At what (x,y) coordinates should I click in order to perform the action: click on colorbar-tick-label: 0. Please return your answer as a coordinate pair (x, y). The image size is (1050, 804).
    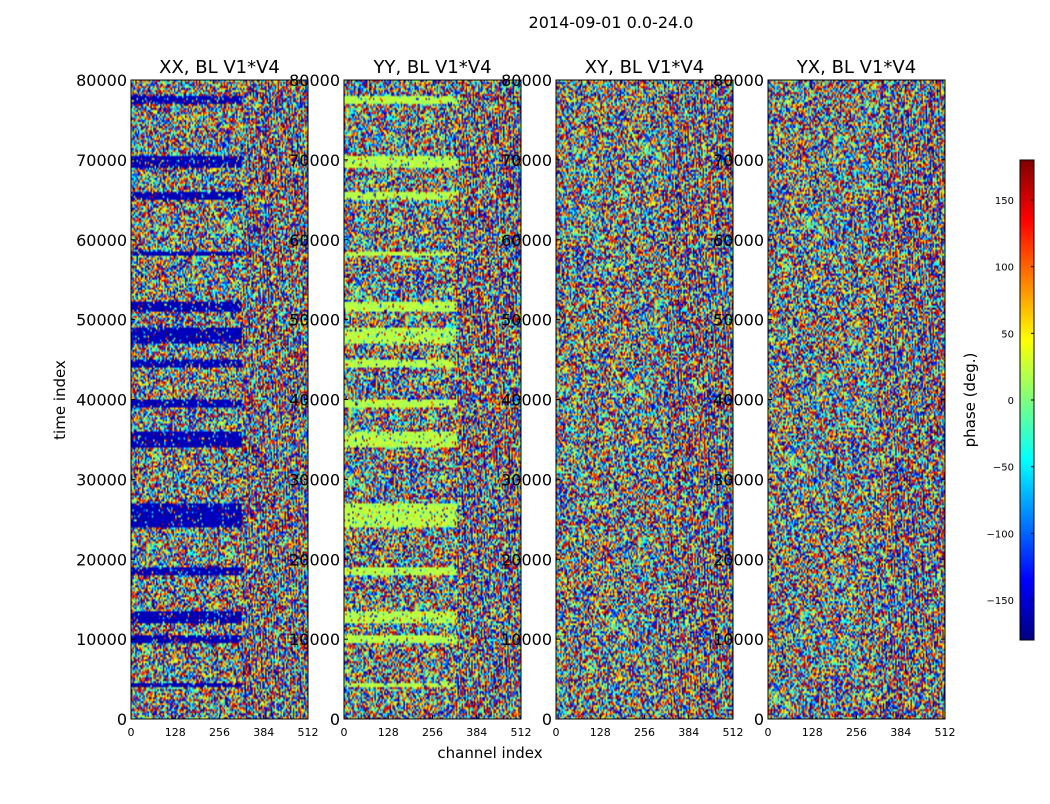
    Looking at the image, I should click on (1011, 401).